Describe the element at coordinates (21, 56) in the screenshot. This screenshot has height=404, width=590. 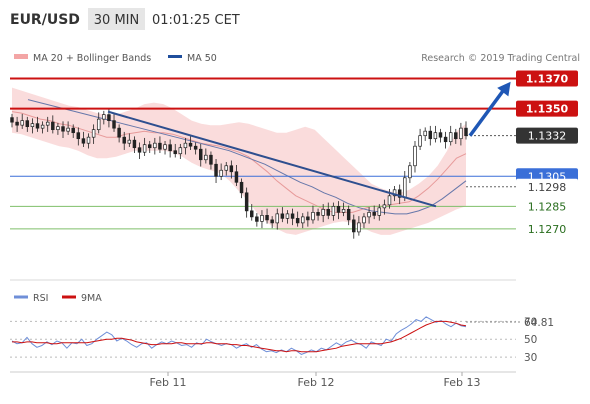
I see `bollinger-legend-swatch` at that location.